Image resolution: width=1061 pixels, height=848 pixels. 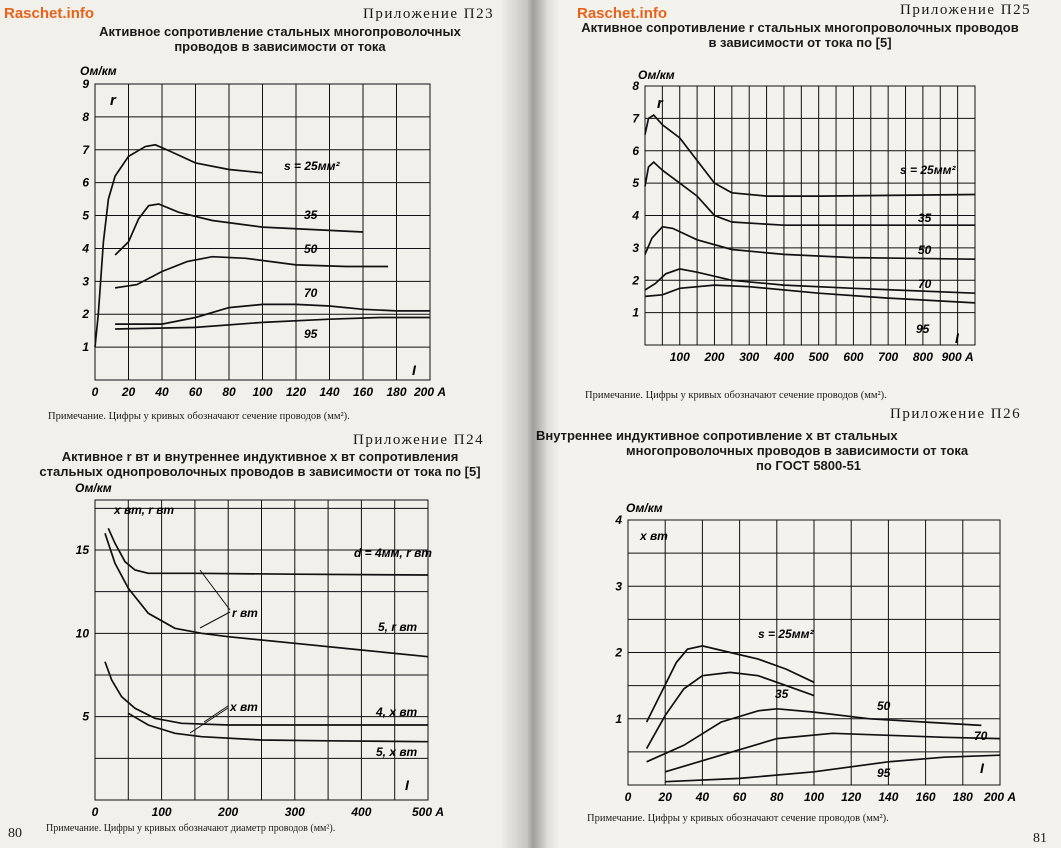 I want to click on p23-x-tick-label: 20, so click(x=128, y=392).